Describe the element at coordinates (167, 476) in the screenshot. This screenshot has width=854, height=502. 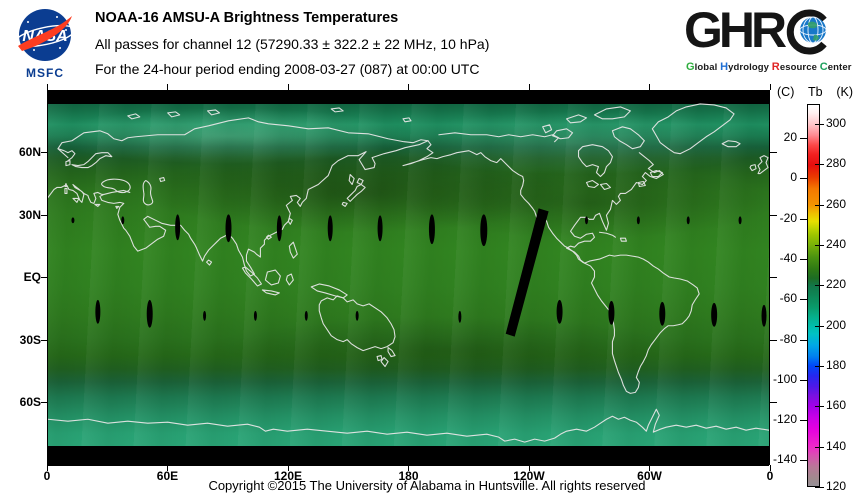
I see `lon-label-60E: 60E` at that location.